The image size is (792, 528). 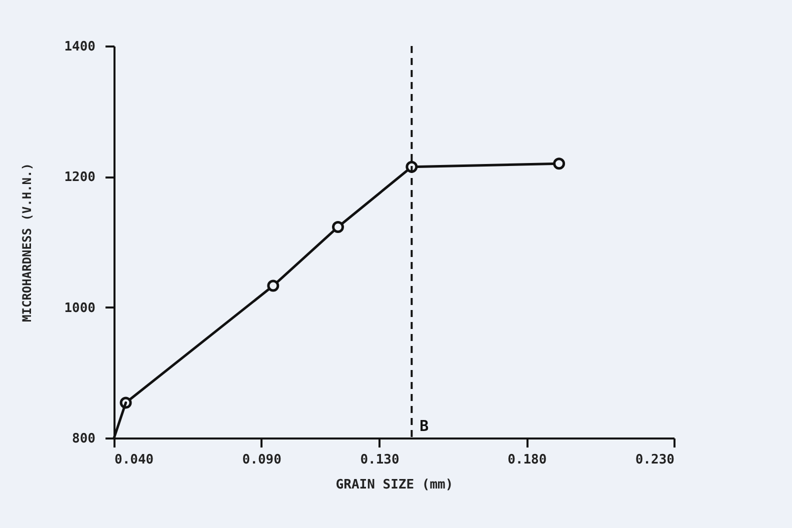 I want to click on x-tick-label: 0.040, so click(x=134, y=460).